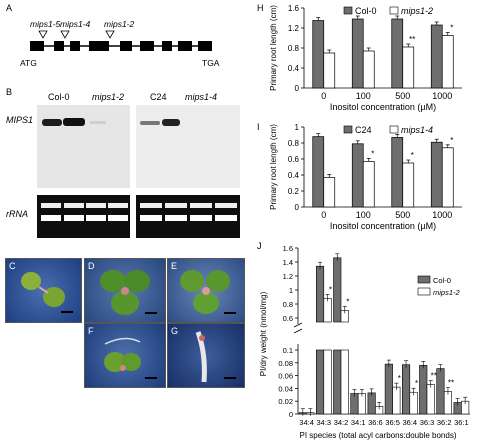 Image resolution: width=477 pixels, height=444 pixels. What do you see at coordinates (59, 97) in the screenshot?
I see `lane-label: Col-0` at bounding box center [59, 97].